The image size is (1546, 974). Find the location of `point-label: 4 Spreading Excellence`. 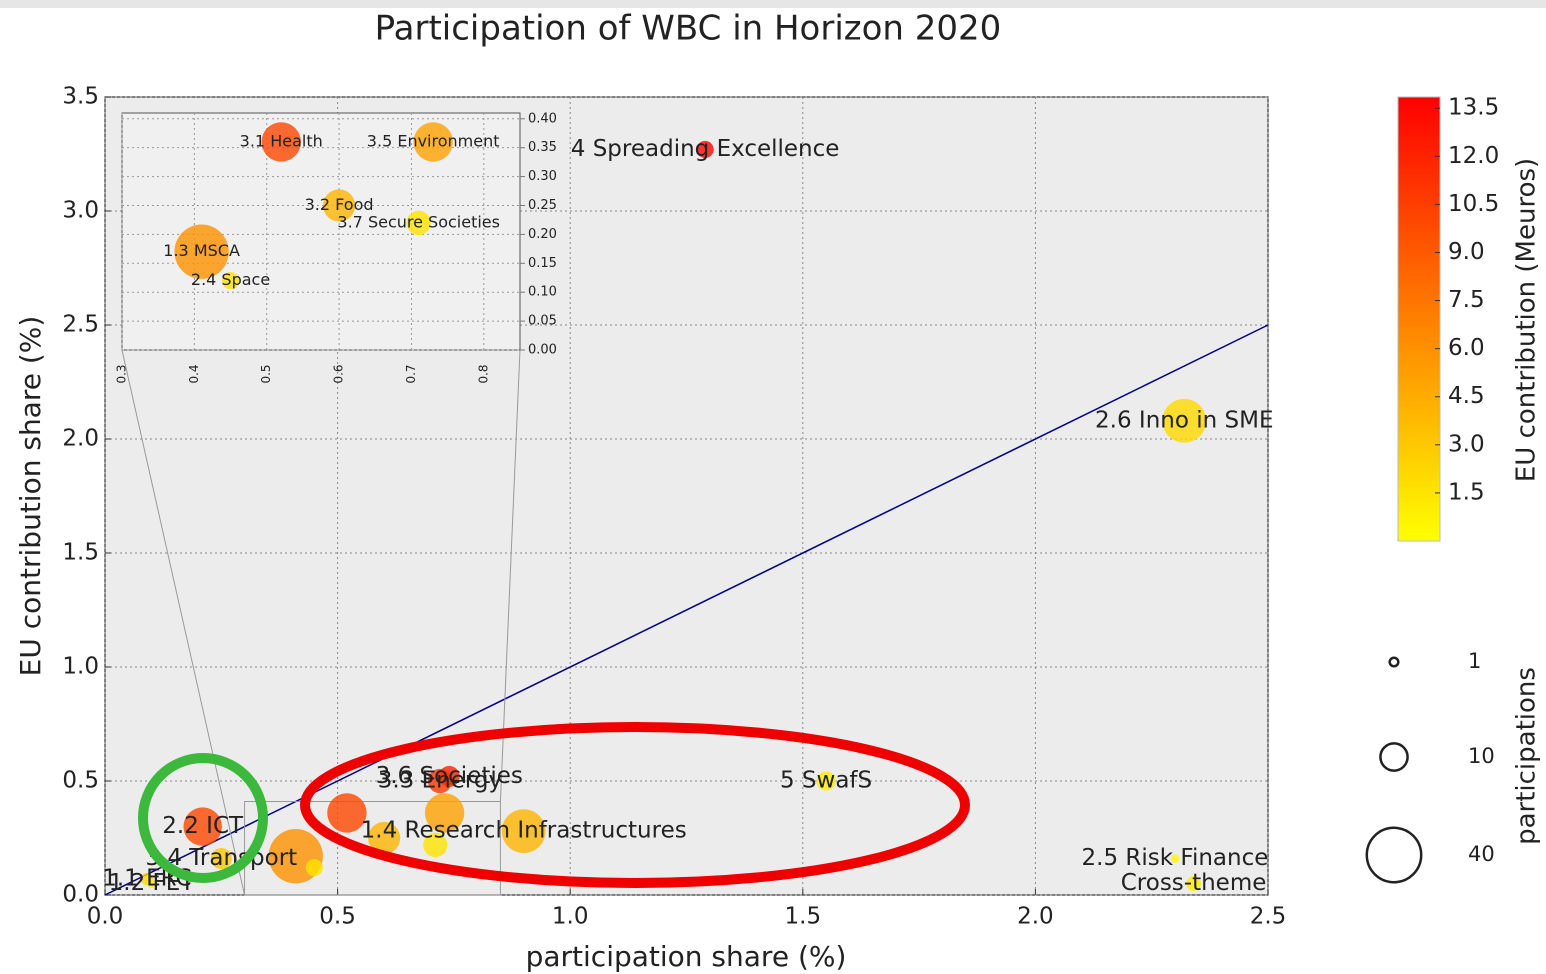

point-label: 4 Spreading Excellence is located at coordinates (705, 149).